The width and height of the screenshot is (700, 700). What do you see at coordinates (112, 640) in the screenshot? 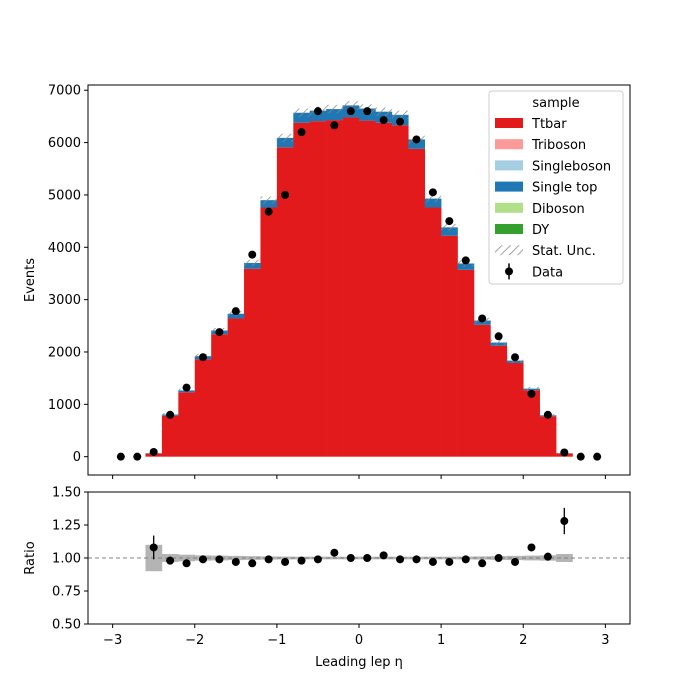
I see `x-tick-label--3: −3` at bounding box center [112, 640].